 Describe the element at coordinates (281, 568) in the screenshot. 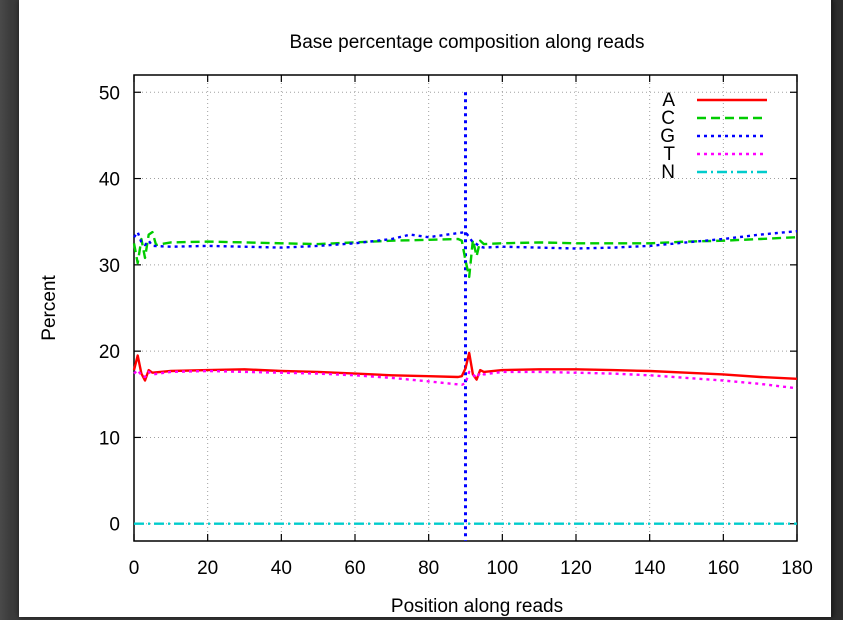

I see `x-tick-label: 40` at that location.